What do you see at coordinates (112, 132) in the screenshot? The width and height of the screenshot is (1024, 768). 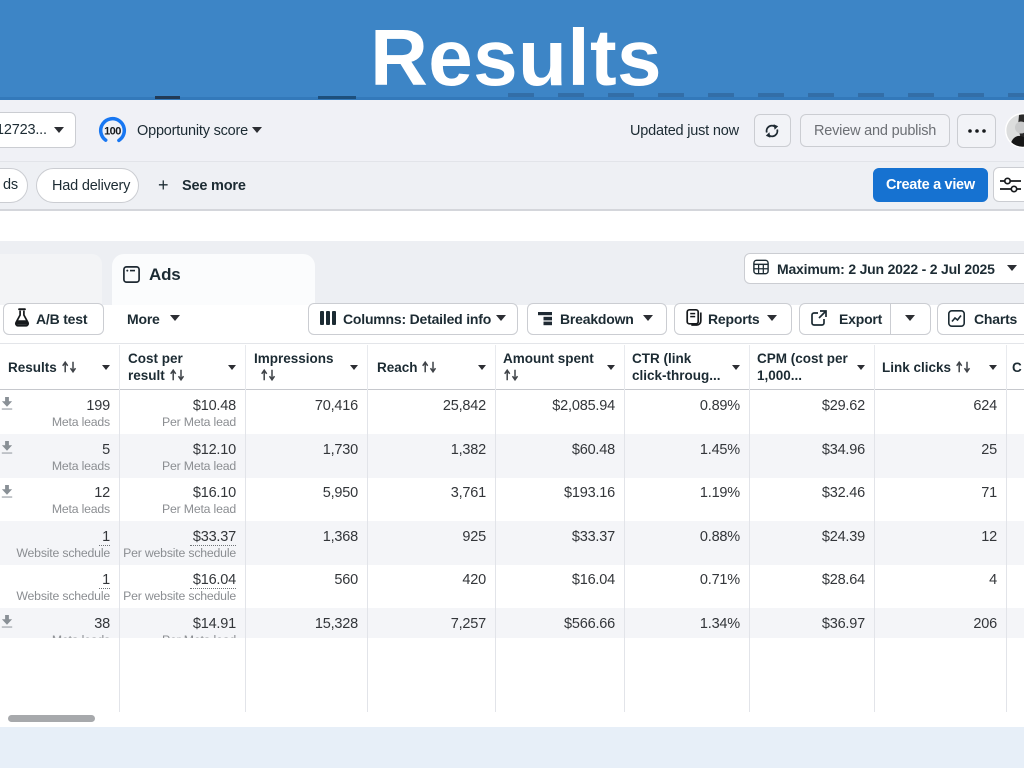 I see `svg-text: 100` at bounding box center [112, 132].